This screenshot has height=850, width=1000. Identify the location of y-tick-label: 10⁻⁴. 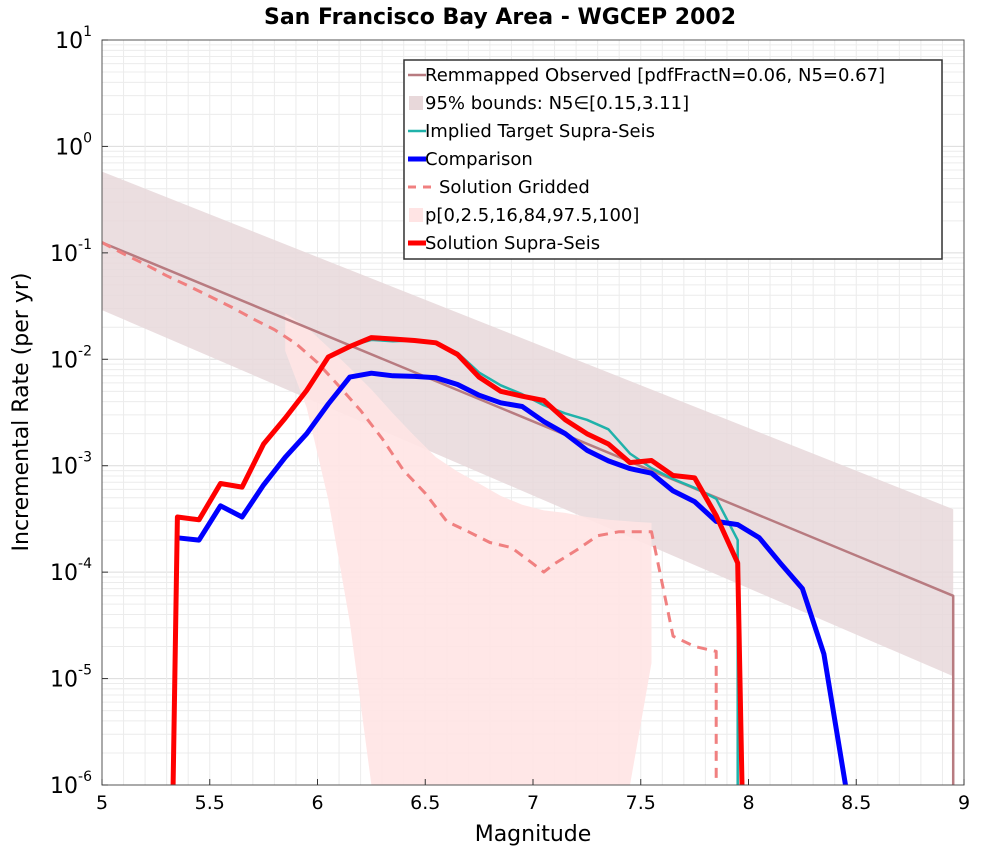
(71, 571).